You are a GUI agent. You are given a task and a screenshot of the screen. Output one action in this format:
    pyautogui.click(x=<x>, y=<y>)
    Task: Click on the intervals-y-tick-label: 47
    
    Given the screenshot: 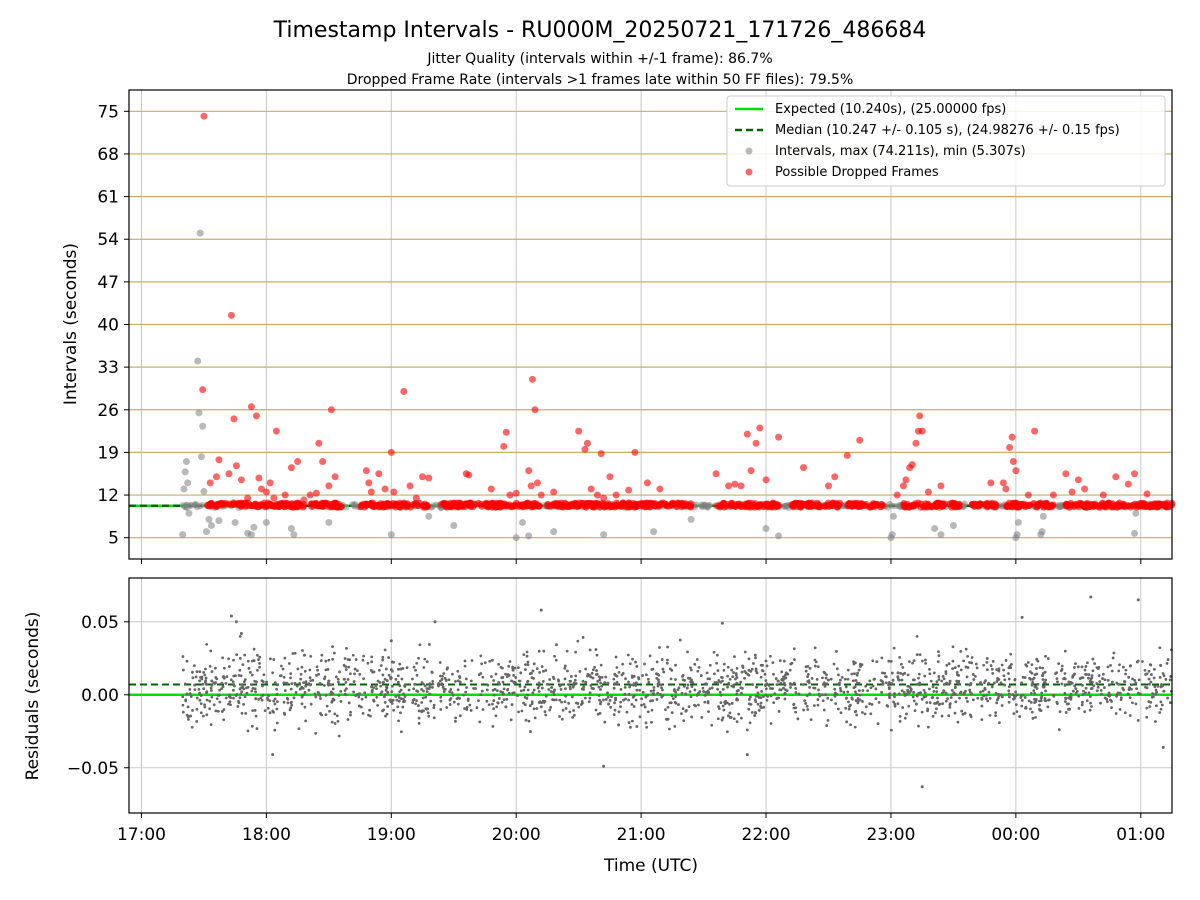 What is the action you would take?
    pyautogui.click(x=108, y=283)
    